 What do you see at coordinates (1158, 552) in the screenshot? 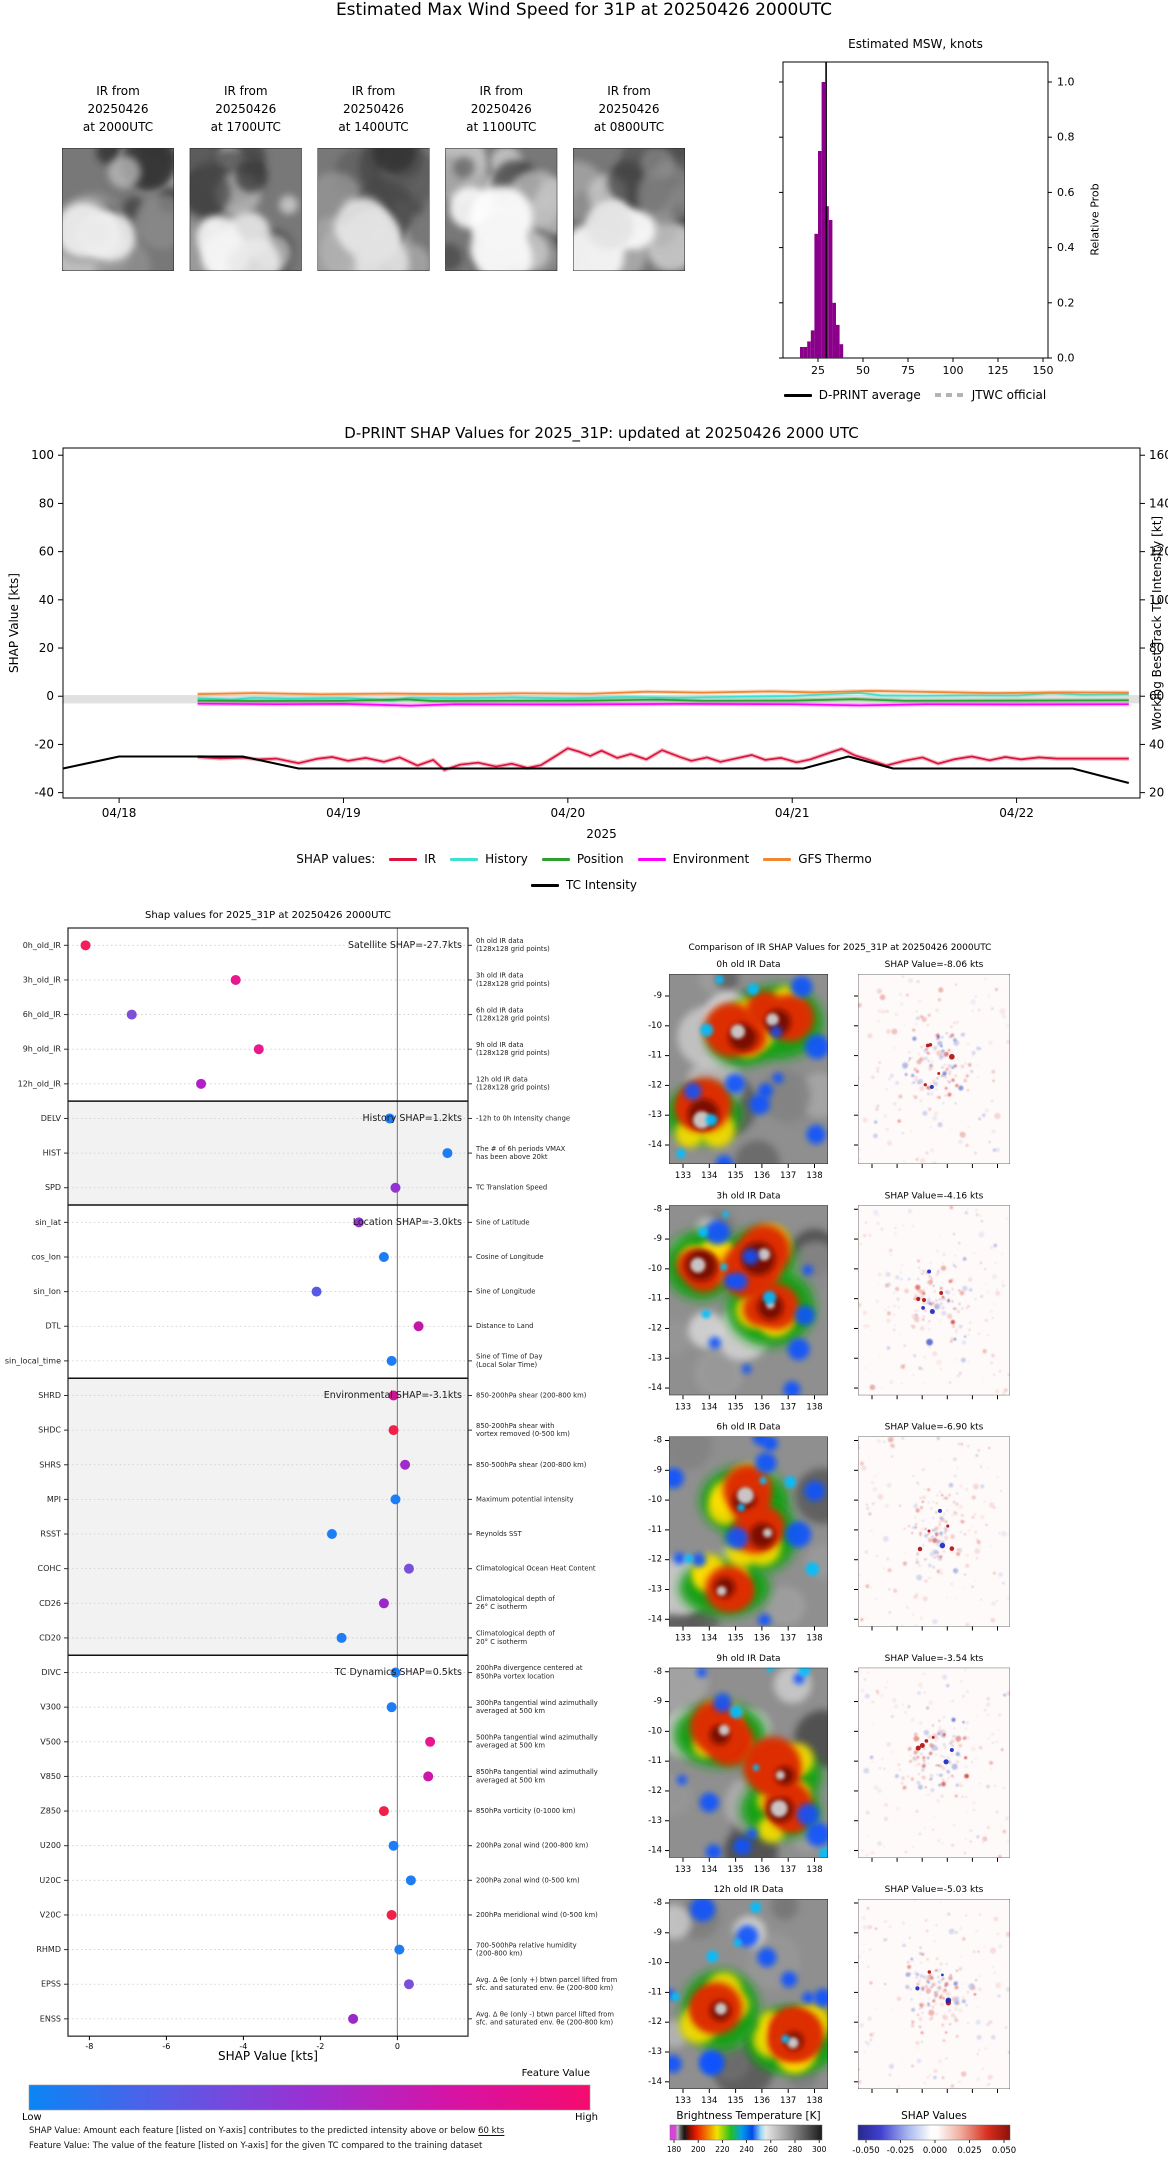
I see `tick-label: 120` at bounding box center [1158, 552].